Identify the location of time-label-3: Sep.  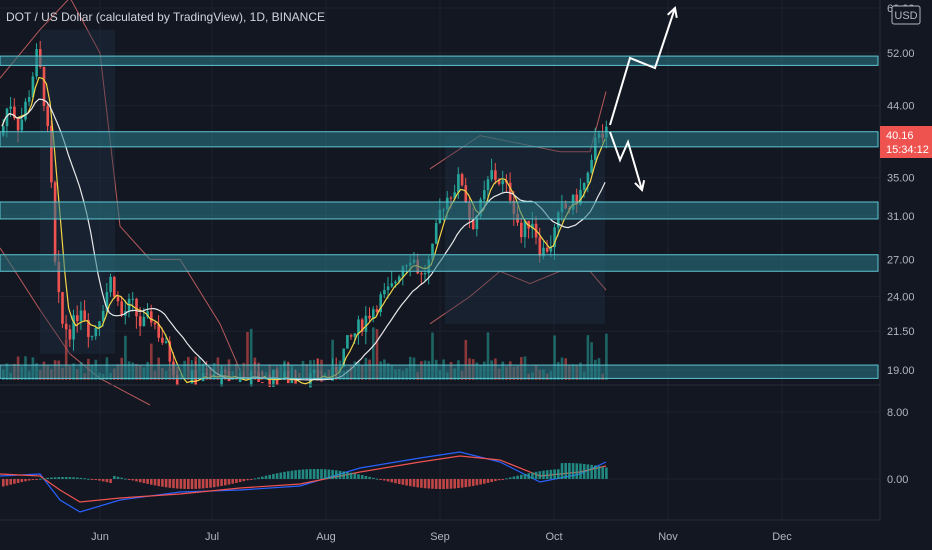
(440, 537).